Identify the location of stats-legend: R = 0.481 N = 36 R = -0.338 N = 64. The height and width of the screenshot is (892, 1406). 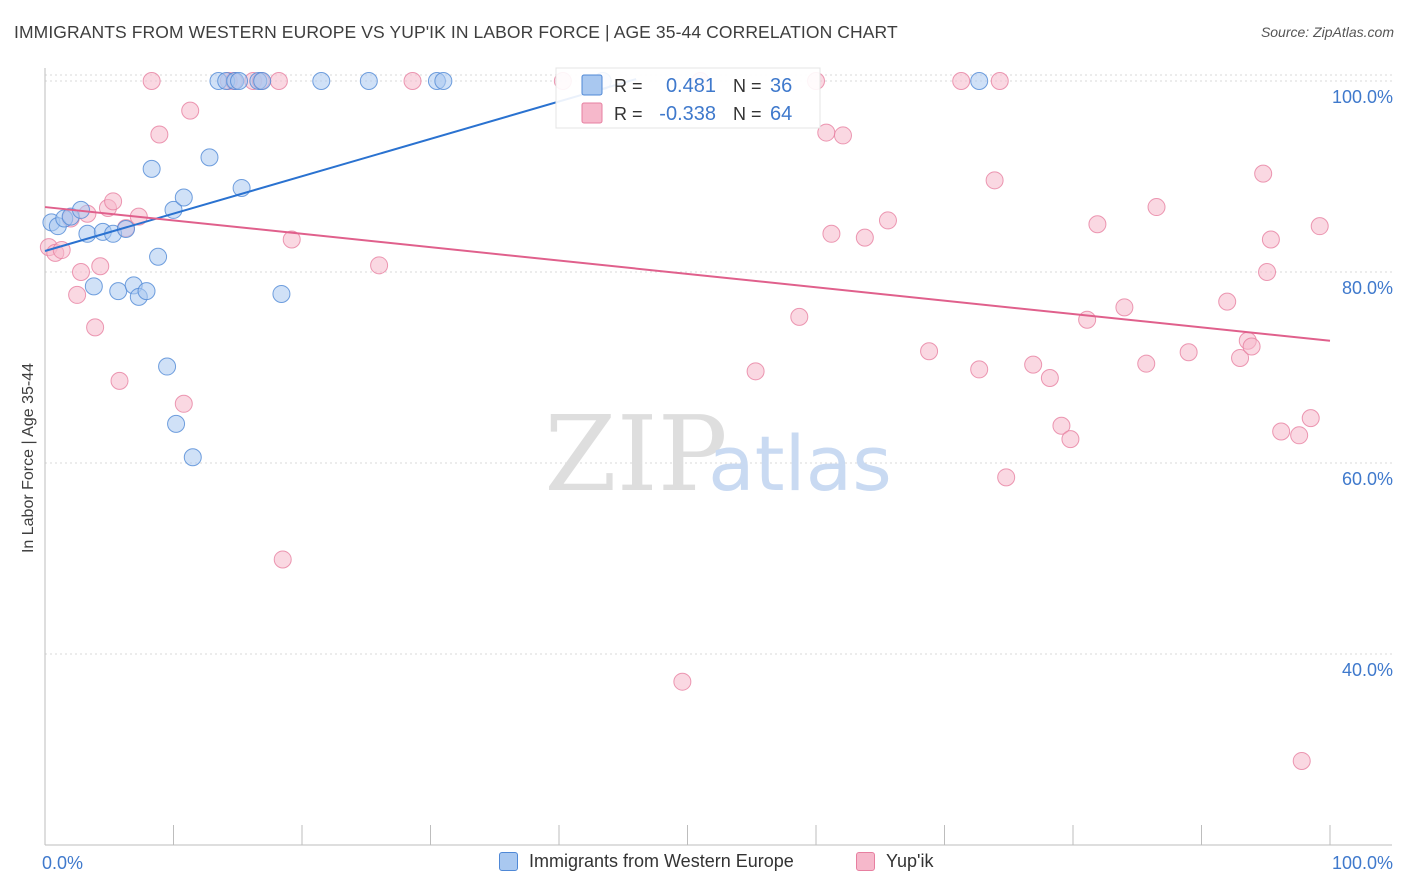
(688, 98).